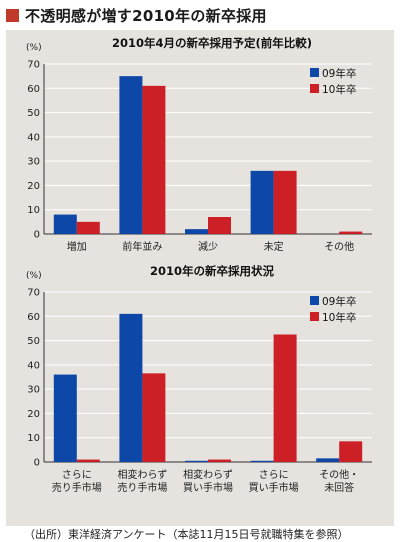 The height and width of the screenshot is (542, 400). Describe the element at coordinates (339, 89) in the screenshot. I see `chart1-legend-label: 10年卒` at that location.